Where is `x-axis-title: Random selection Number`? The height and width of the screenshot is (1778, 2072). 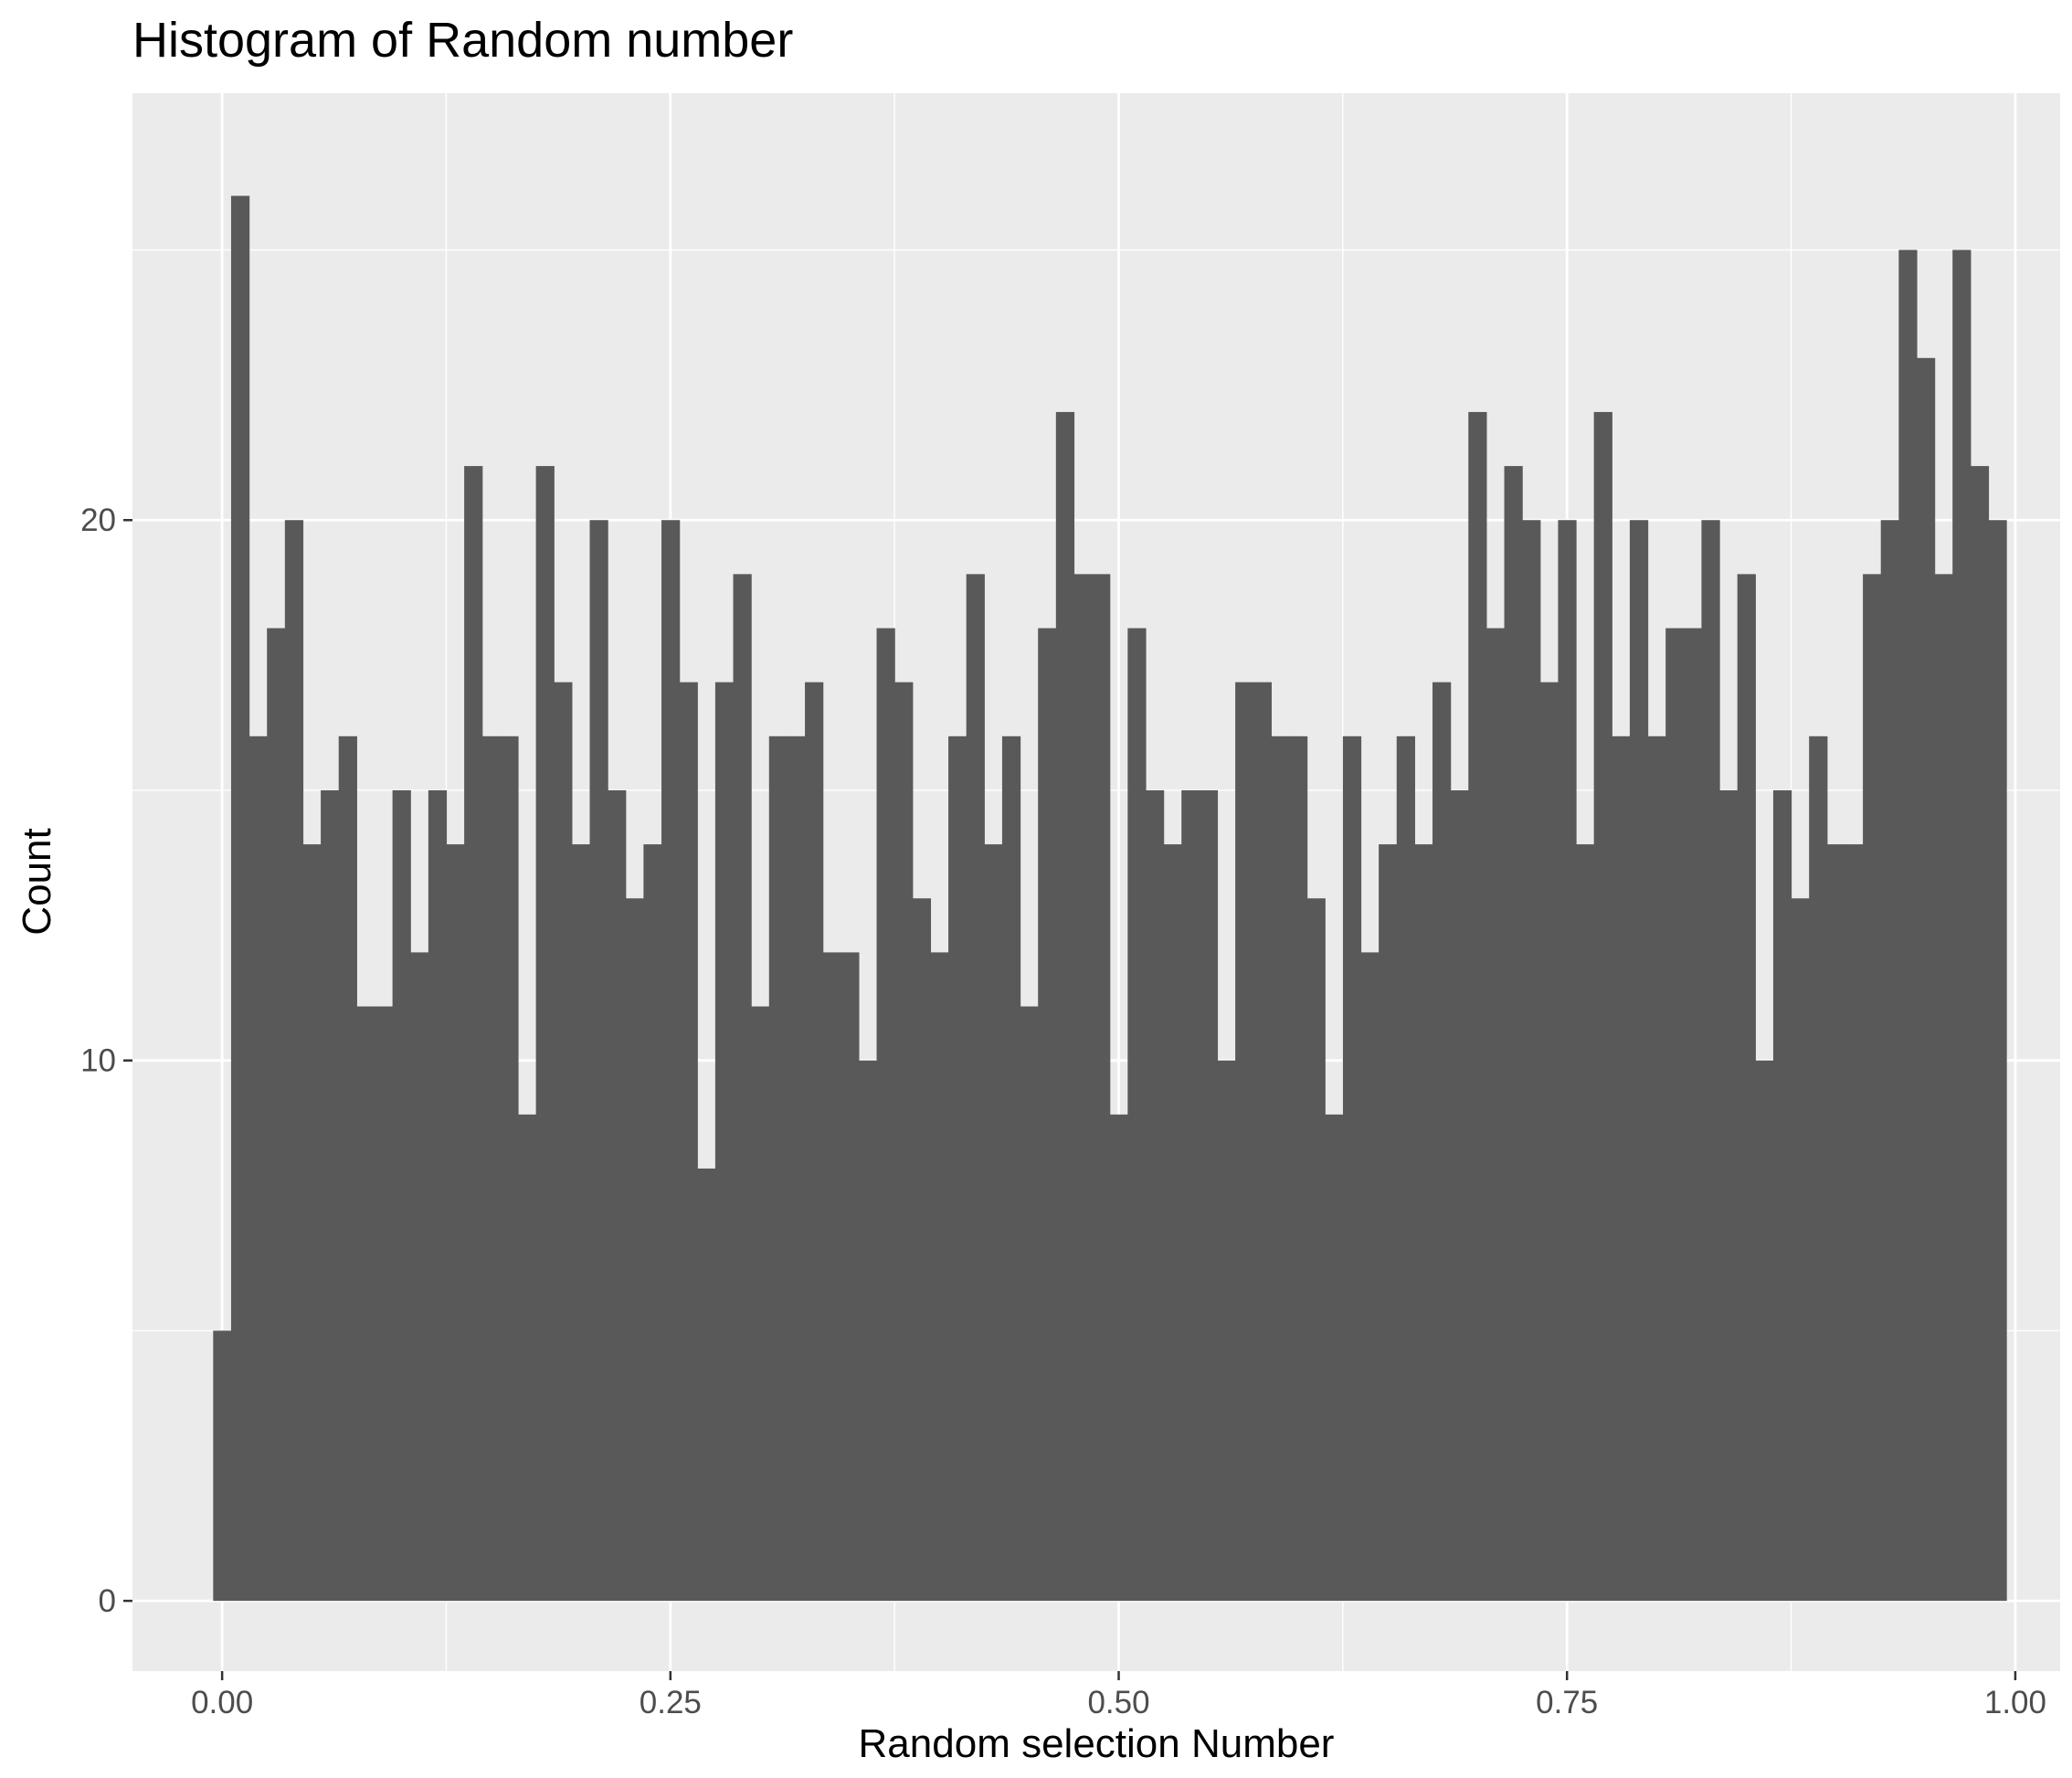 x-axis-title: Random selection Number is located at coordinates (1097, 1743).